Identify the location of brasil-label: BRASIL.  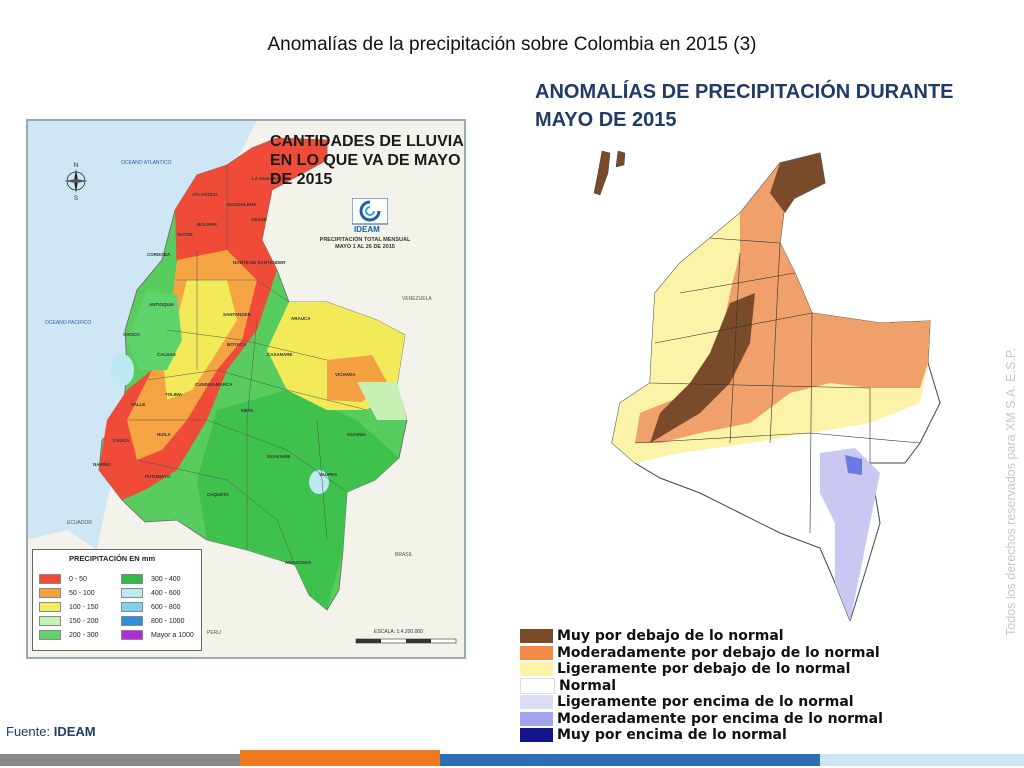
(404, 555).